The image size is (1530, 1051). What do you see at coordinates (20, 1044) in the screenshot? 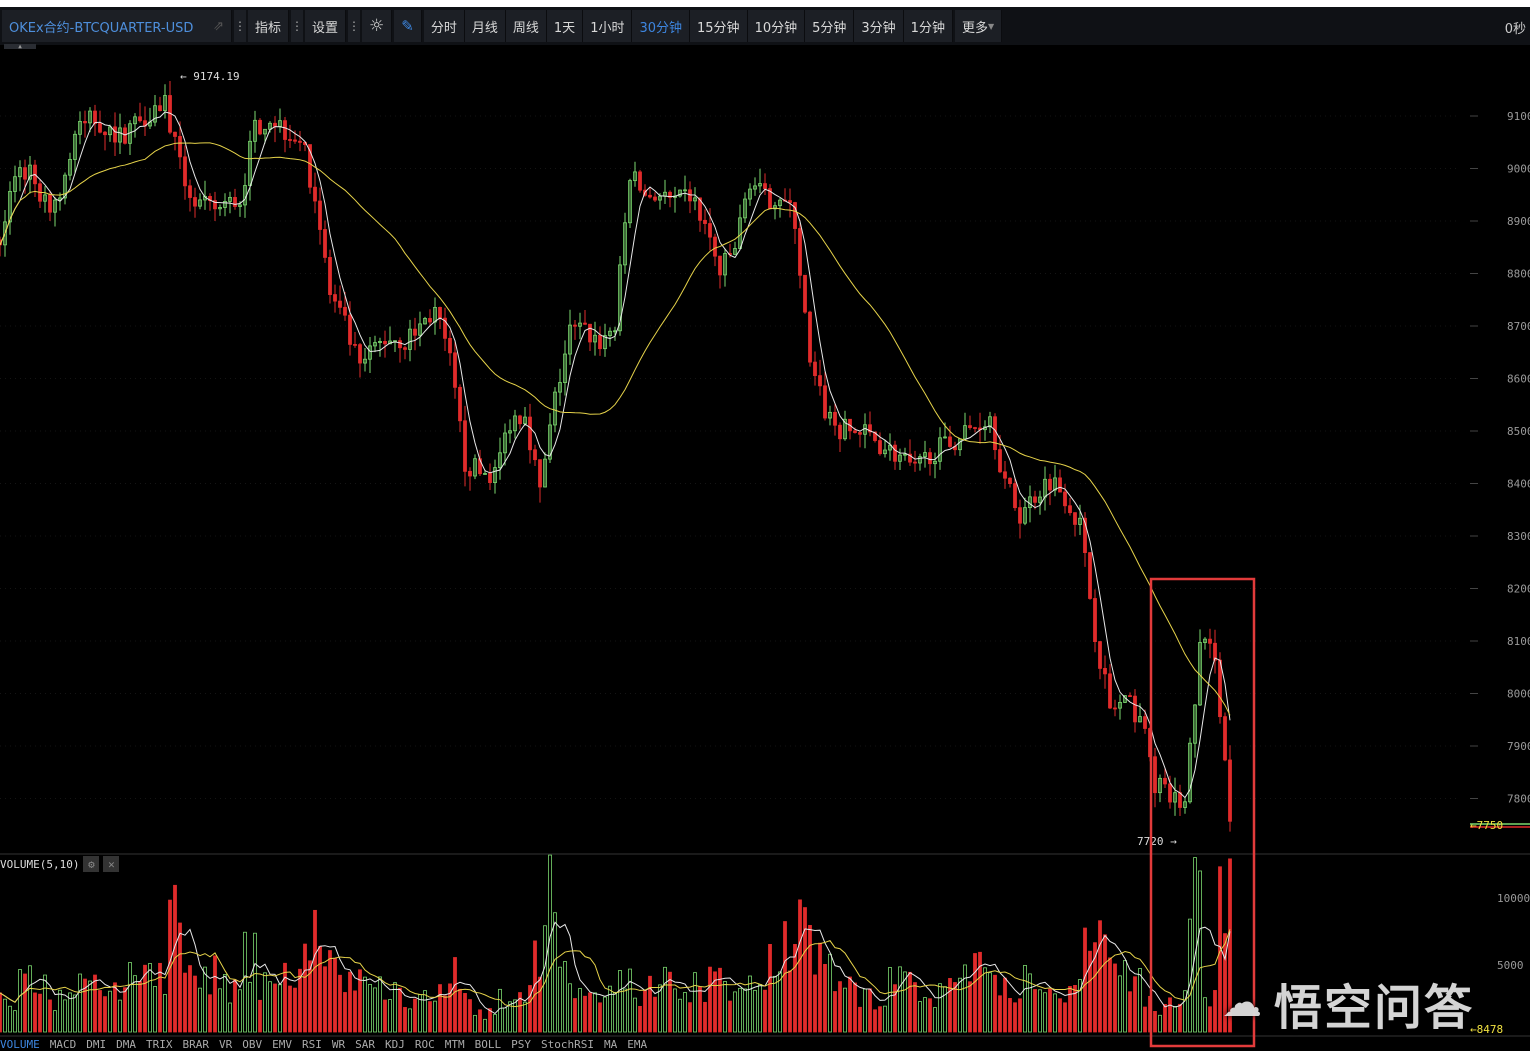
I see `indicator-tab: VOLUME` at bounding box center [20, 1044].